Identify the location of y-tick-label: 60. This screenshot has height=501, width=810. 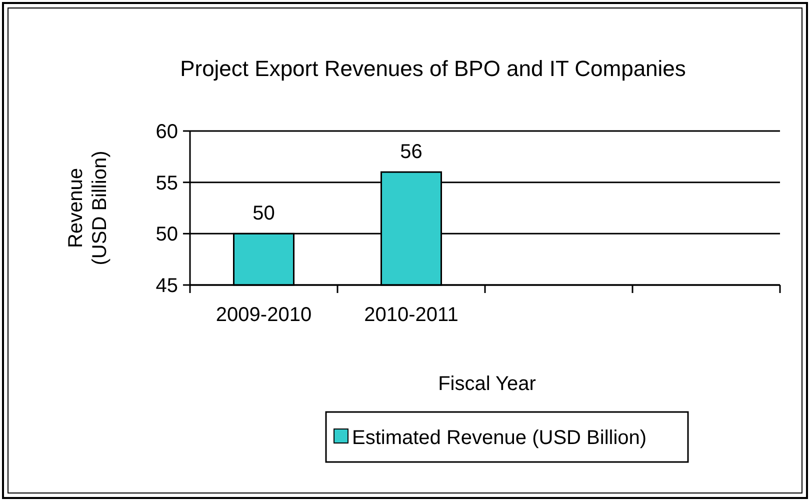
(167, 132).